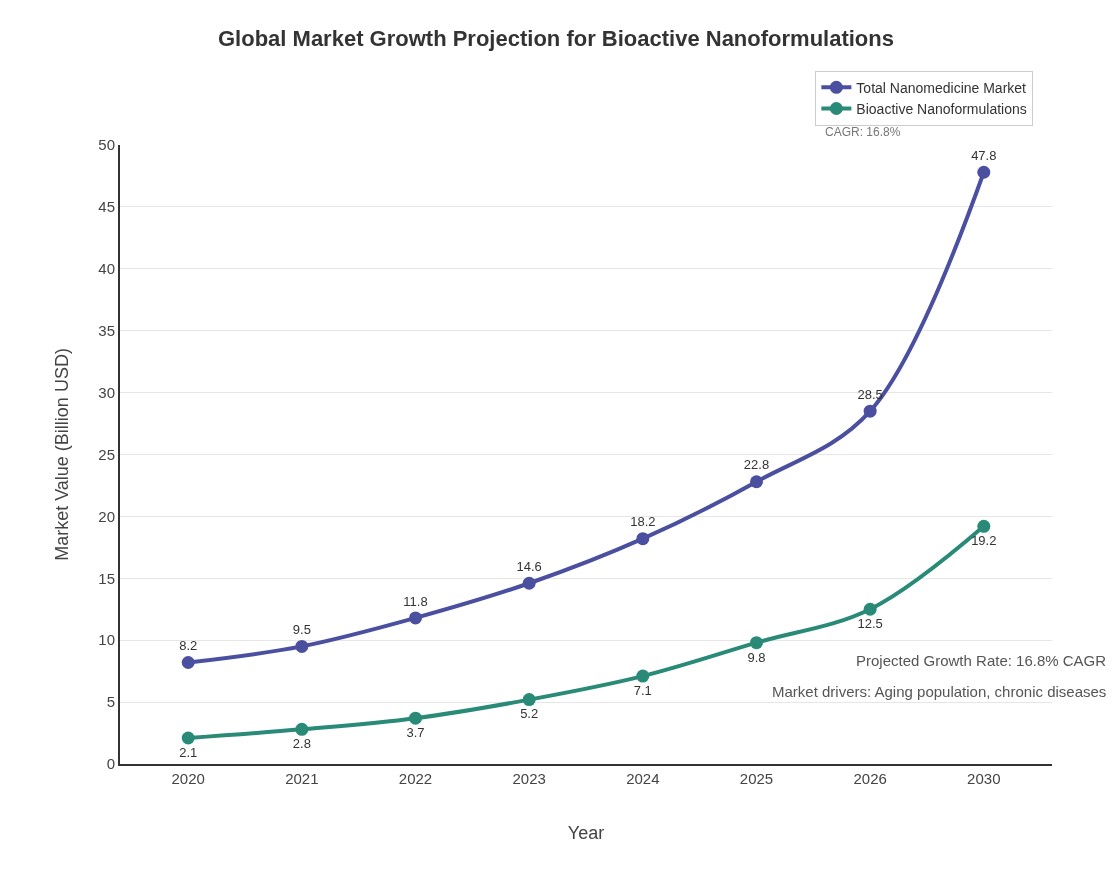  I want to click on y-tick-label: 25, so click(106, 454).